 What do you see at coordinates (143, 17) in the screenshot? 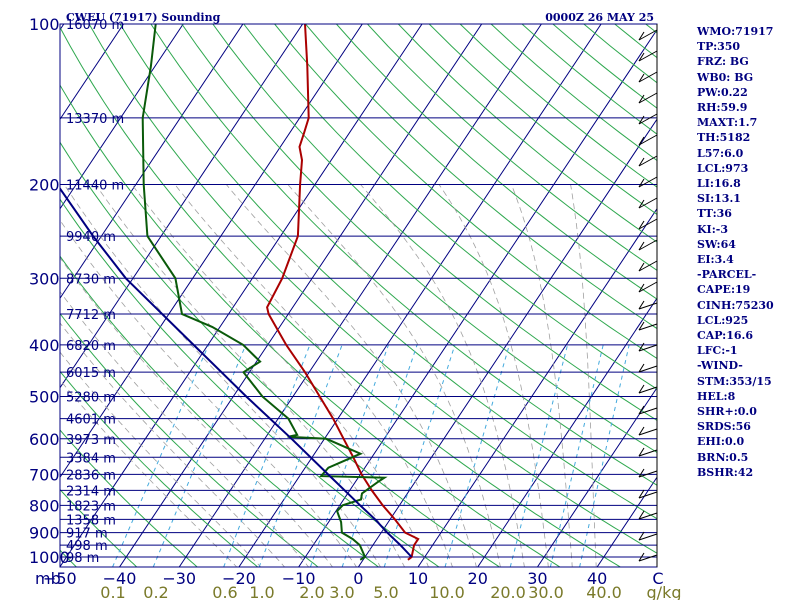
I see `chart-title: CWEU (71917) Sounding` at bounding box center [143, 17].